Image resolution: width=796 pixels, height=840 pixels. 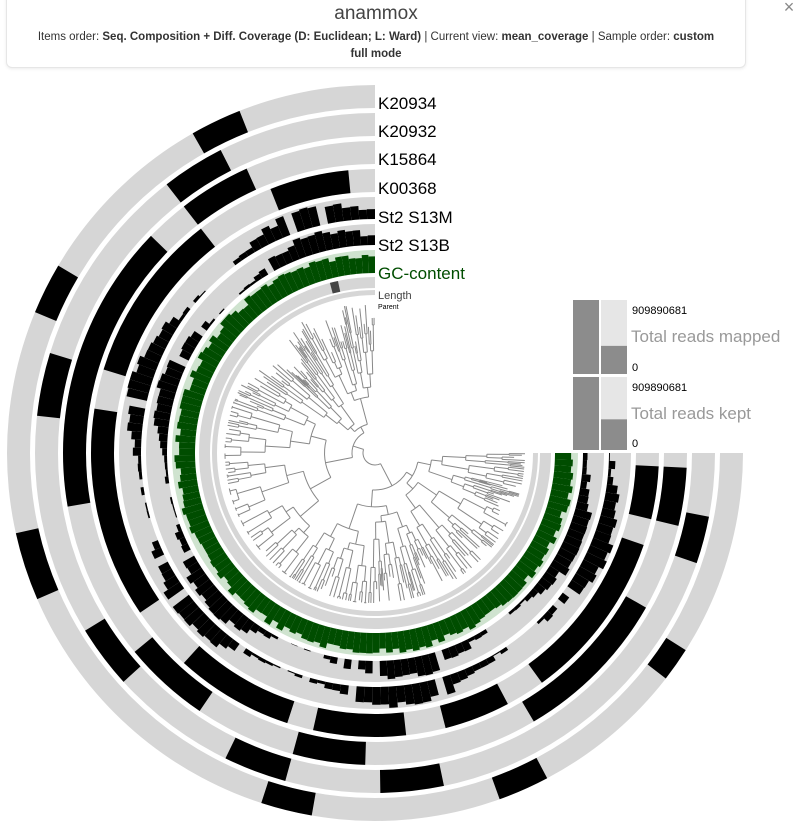 What do you see at coordinates (414, 245) in the screenshot?
I see `layer-label-st2-s13b: St2 S13B` at bounding box center [414, 245].